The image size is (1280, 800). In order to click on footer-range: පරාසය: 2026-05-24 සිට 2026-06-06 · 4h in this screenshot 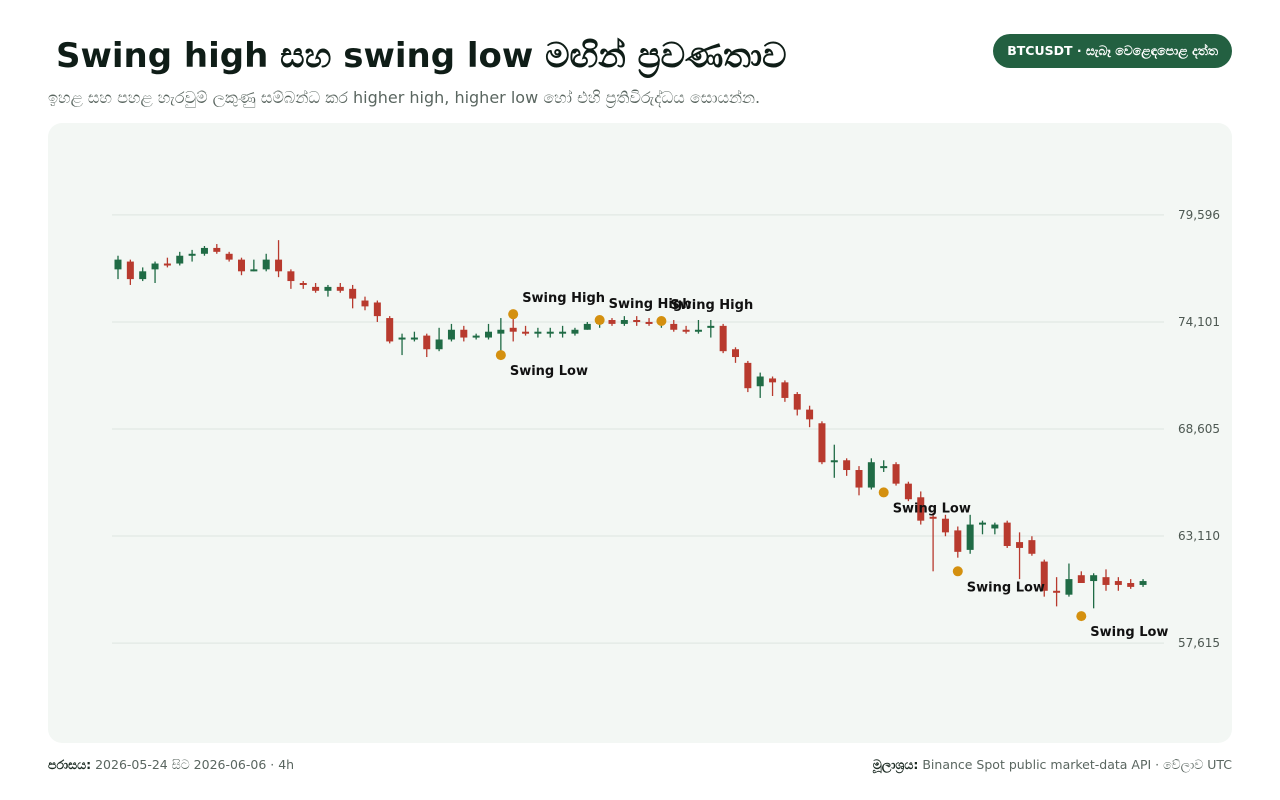, I will do `click(171, 765)`.